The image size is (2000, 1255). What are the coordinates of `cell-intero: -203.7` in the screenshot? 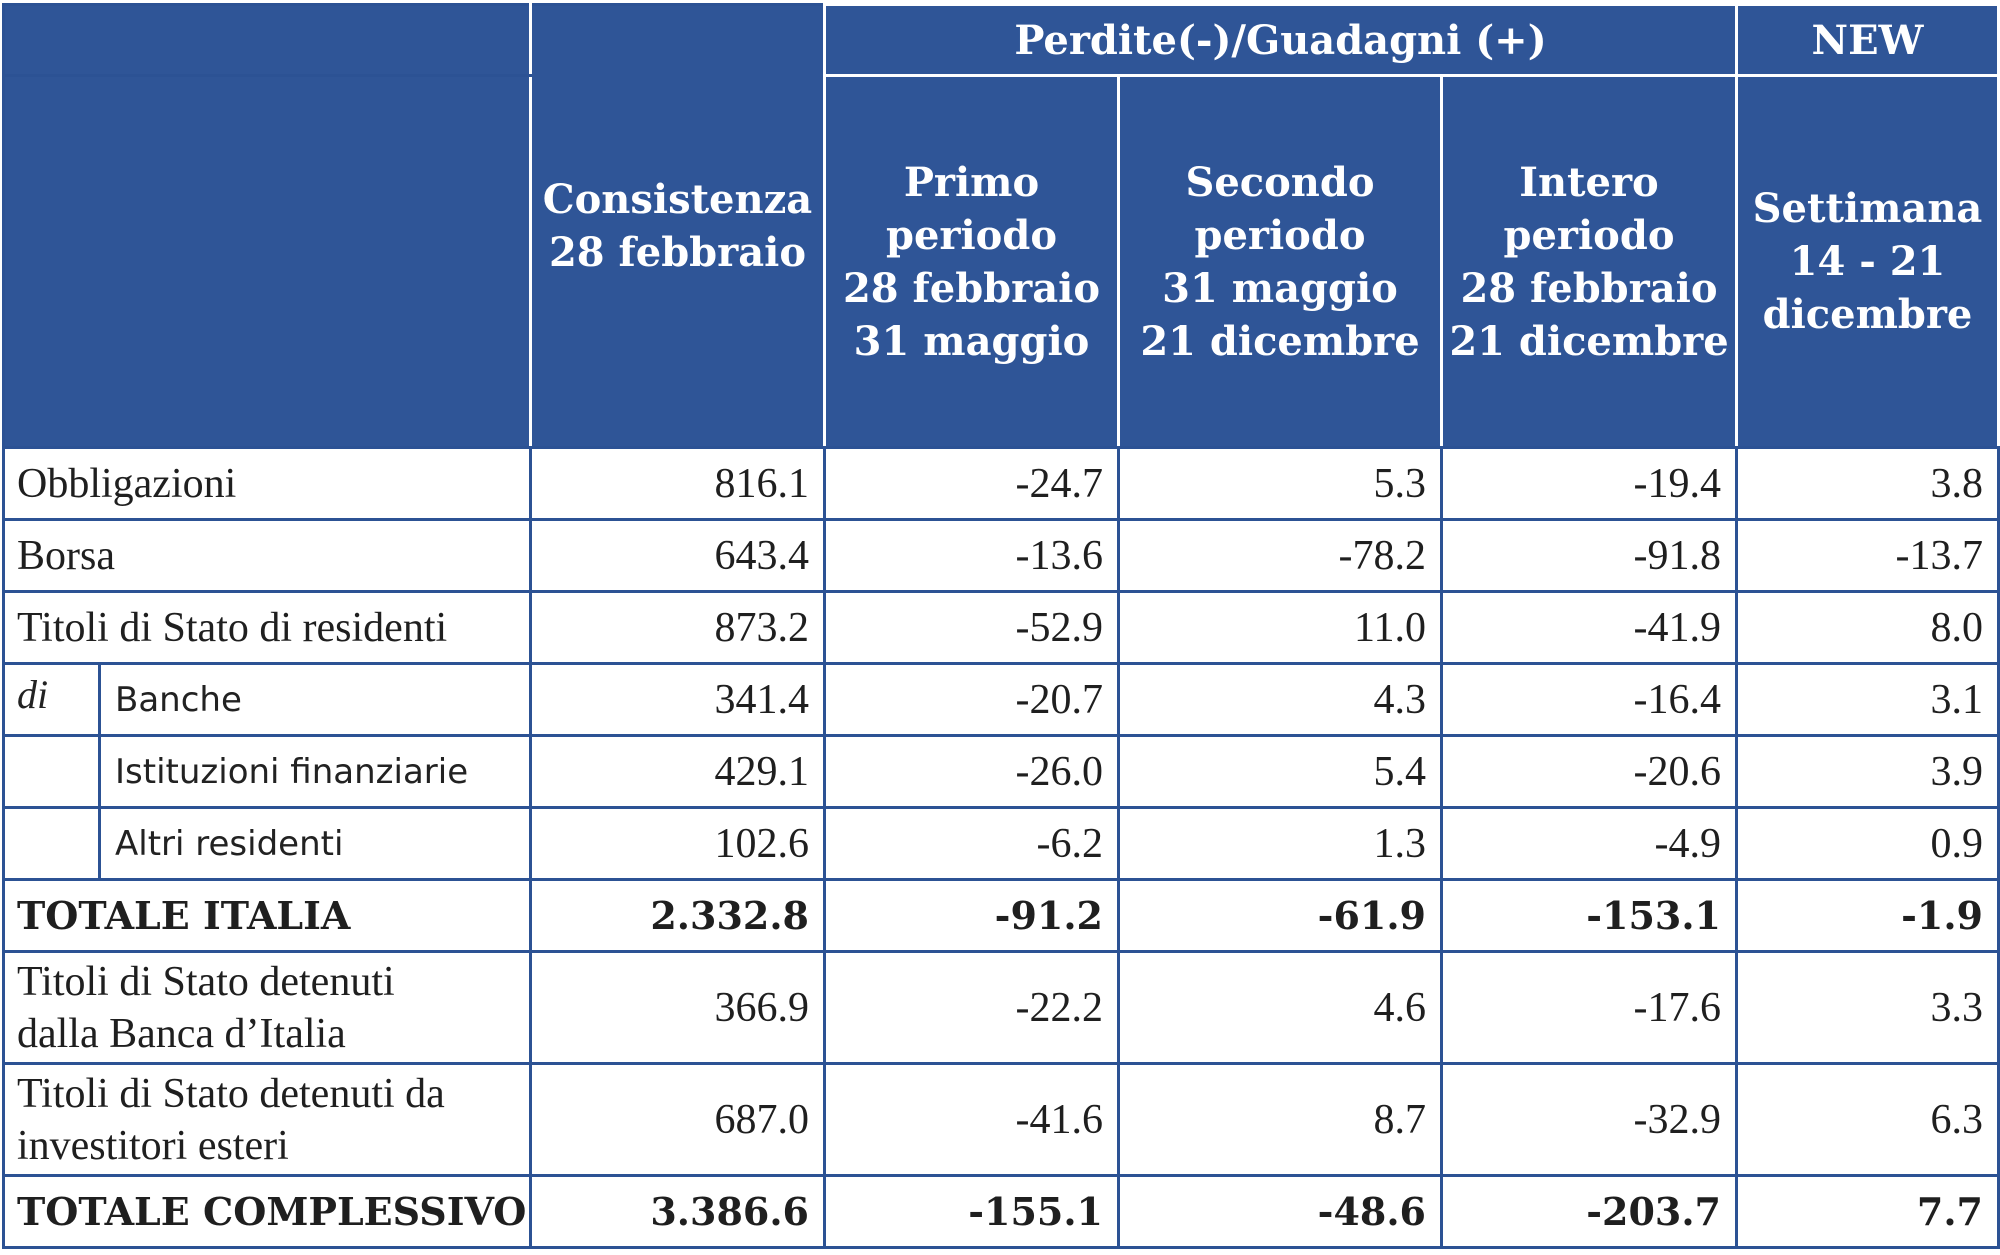 It's located at (1589, 1211).